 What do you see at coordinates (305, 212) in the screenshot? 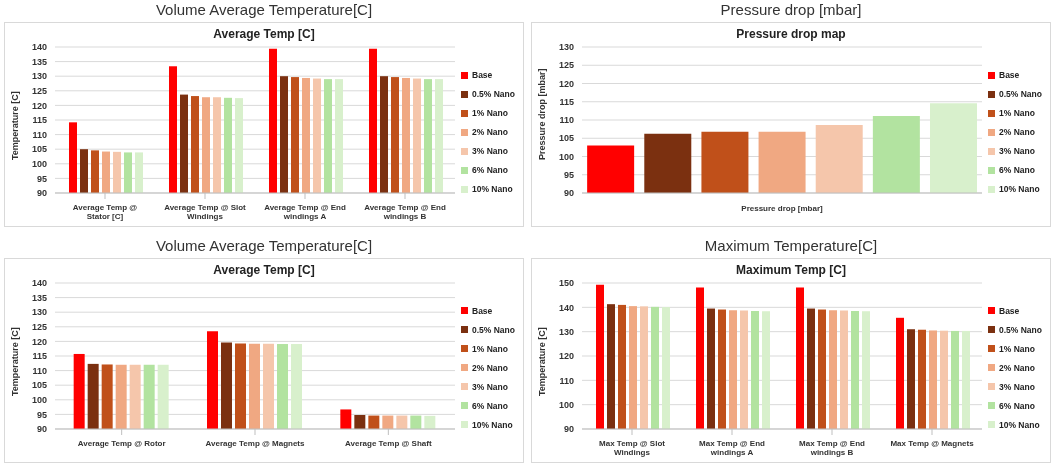
I see `x-tick-label: Average Temp @ End windings A` at bounding box center [305, 212].